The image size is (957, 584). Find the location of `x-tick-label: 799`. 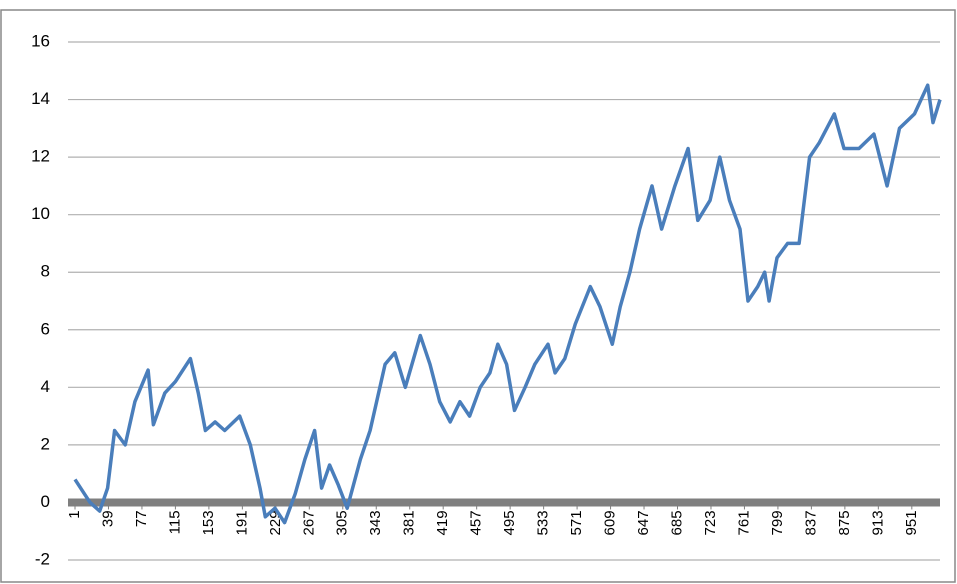

x-tick-label: 799 is located at coordinates (777, 522).